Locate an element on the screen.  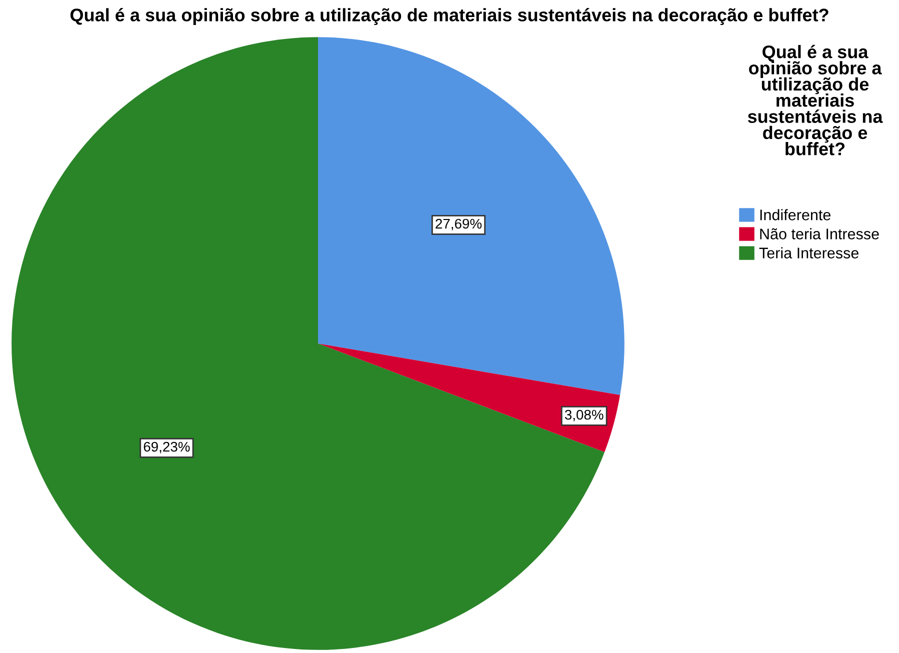
legend-label: Não teria Intresse is located at coordinates (819, 234).